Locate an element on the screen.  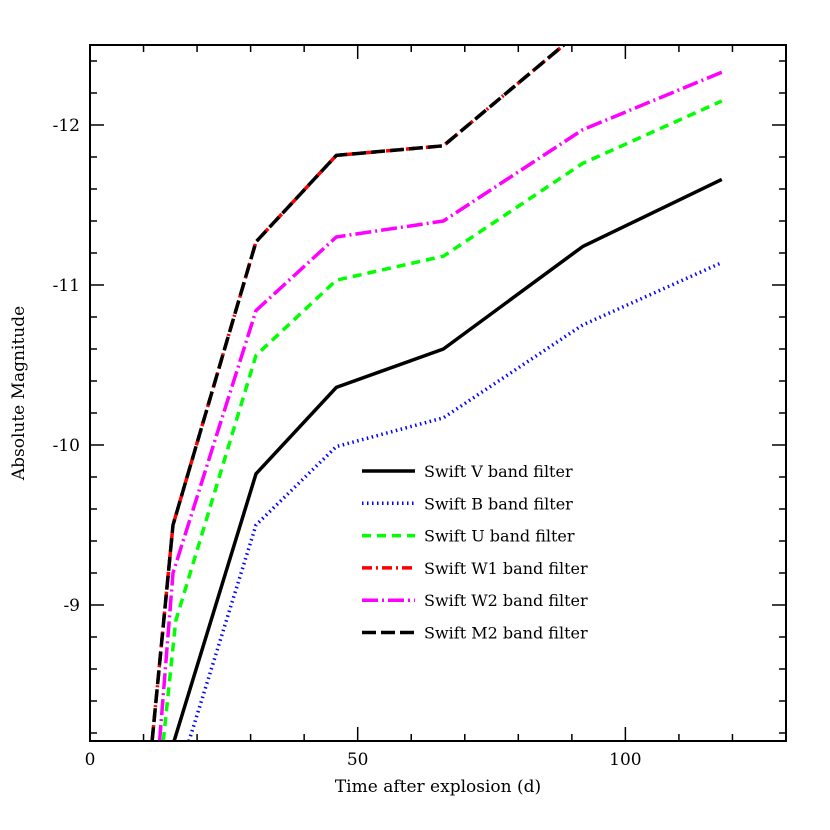
x-tick-label: 50 is located at coordinates (358, 760).